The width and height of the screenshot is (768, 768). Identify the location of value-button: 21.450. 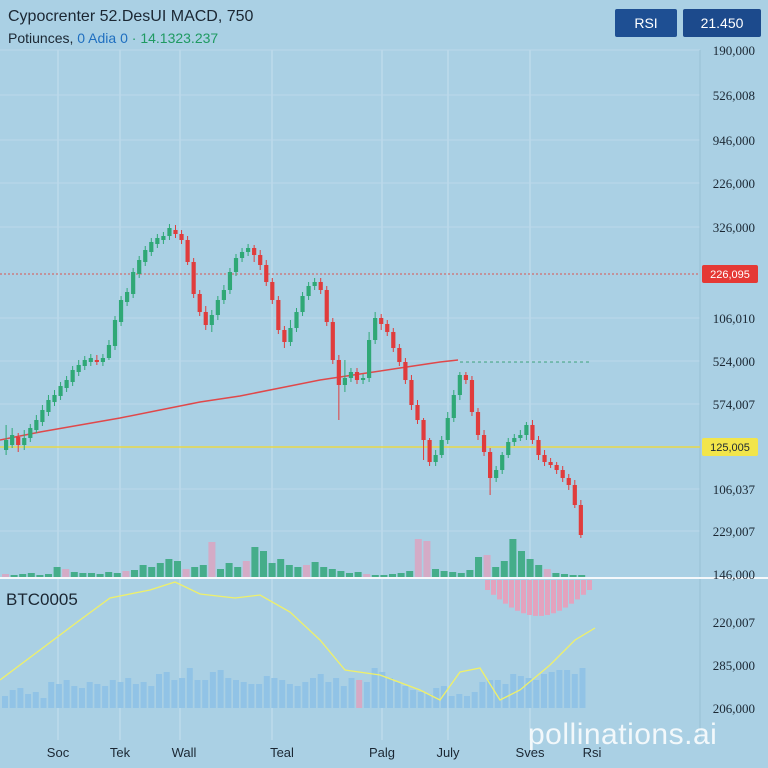
(722, 23).